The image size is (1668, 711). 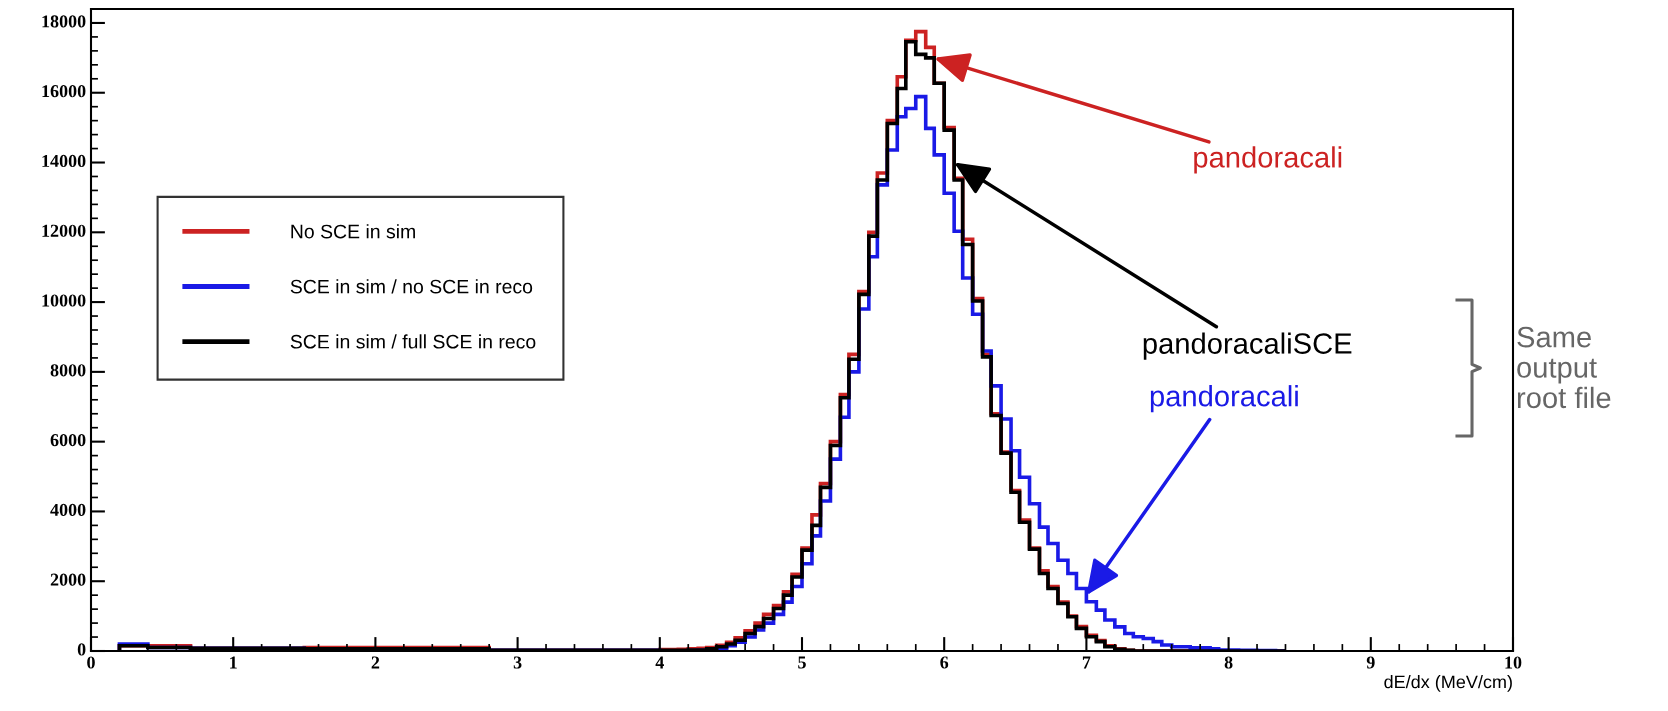 What do you see at coordinates (68, 370) in the screenshot?
I see `y-tick-label: 8000` at bounding box center [68, 370].